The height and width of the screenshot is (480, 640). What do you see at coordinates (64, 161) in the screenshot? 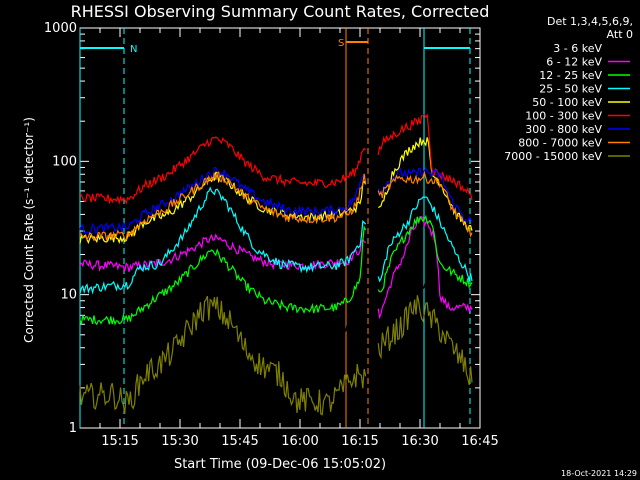
I see `y-tick-label: 100` at bounding box center [64, 161].